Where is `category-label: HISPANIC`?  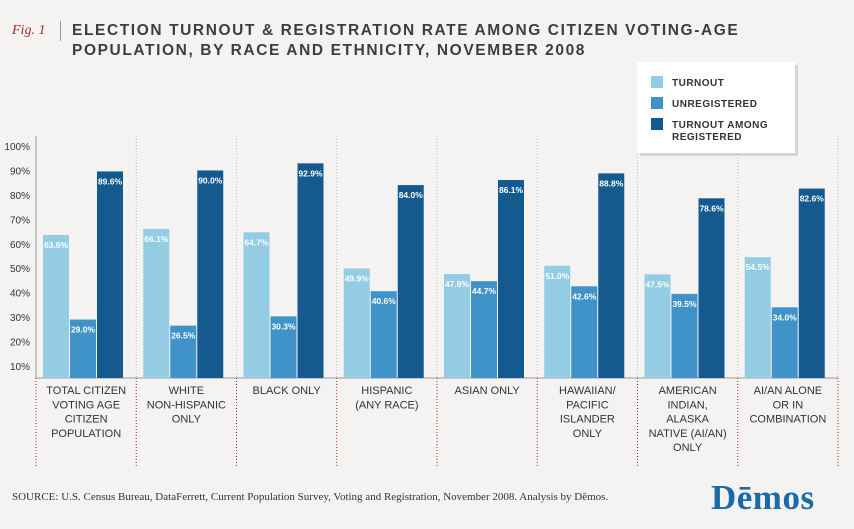
category-label: HISPANIC is located at coordinates (386, 391).